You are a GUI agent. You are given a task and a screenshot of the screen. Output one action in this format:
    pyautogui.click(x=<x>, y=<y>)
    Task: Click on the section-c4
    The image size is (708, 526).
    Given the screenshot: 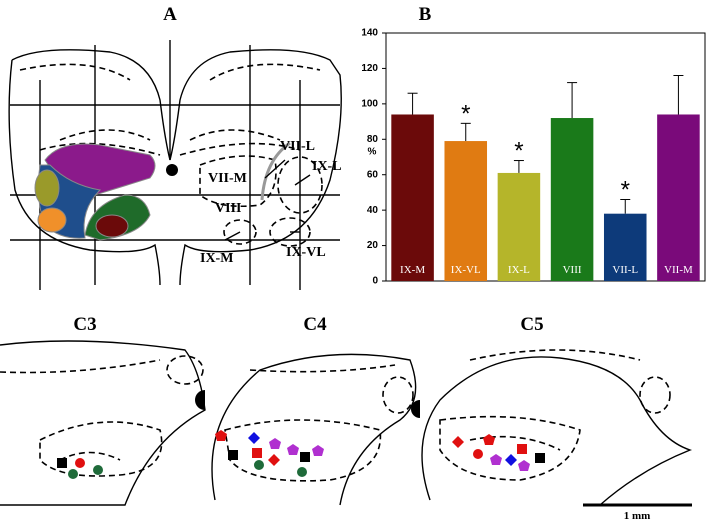 What is the action you would take?
    pyautogui.click(x=315, y=429)
    